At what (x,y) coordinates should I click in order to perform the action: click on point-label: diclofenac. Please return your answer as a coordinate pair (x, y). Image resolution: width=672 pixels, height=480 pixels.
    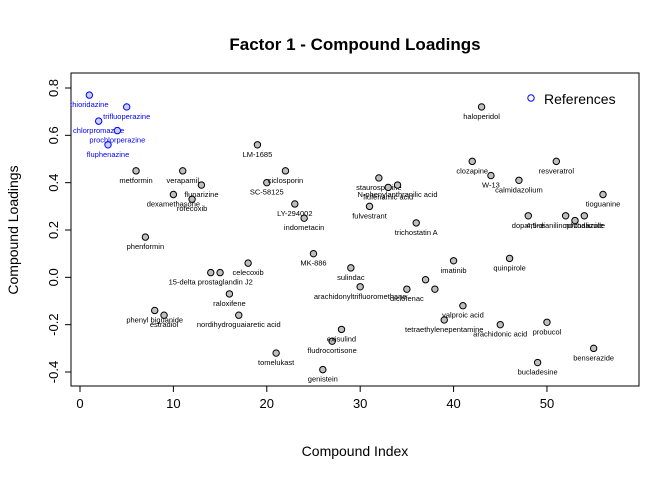
    Looking at the image, I should click on (407, 298).